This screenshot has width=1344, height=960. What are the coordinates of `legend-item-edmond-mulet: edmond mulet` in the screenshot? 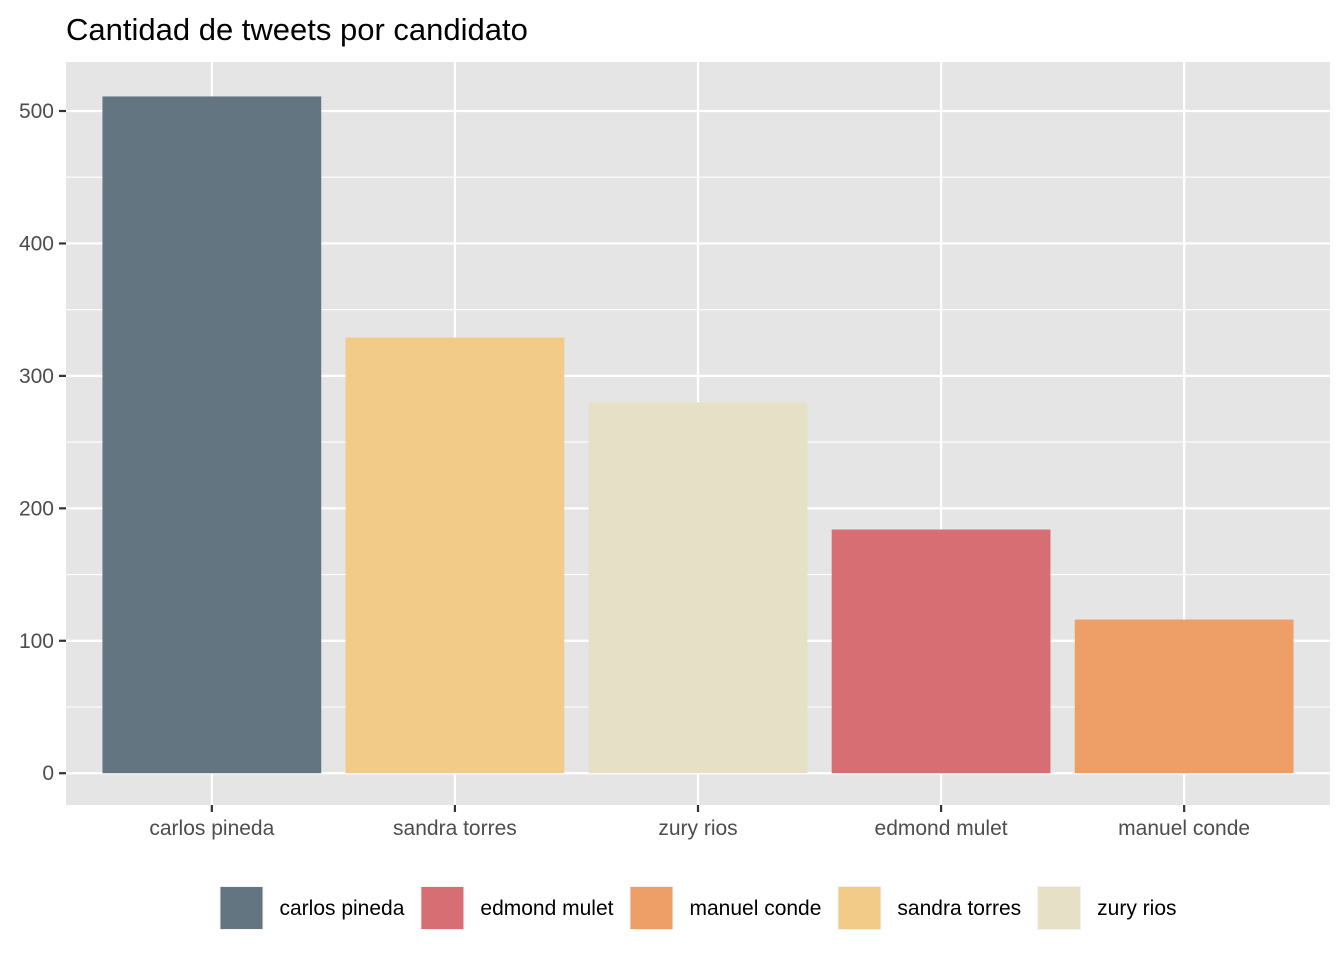 It's located at (517, 908).